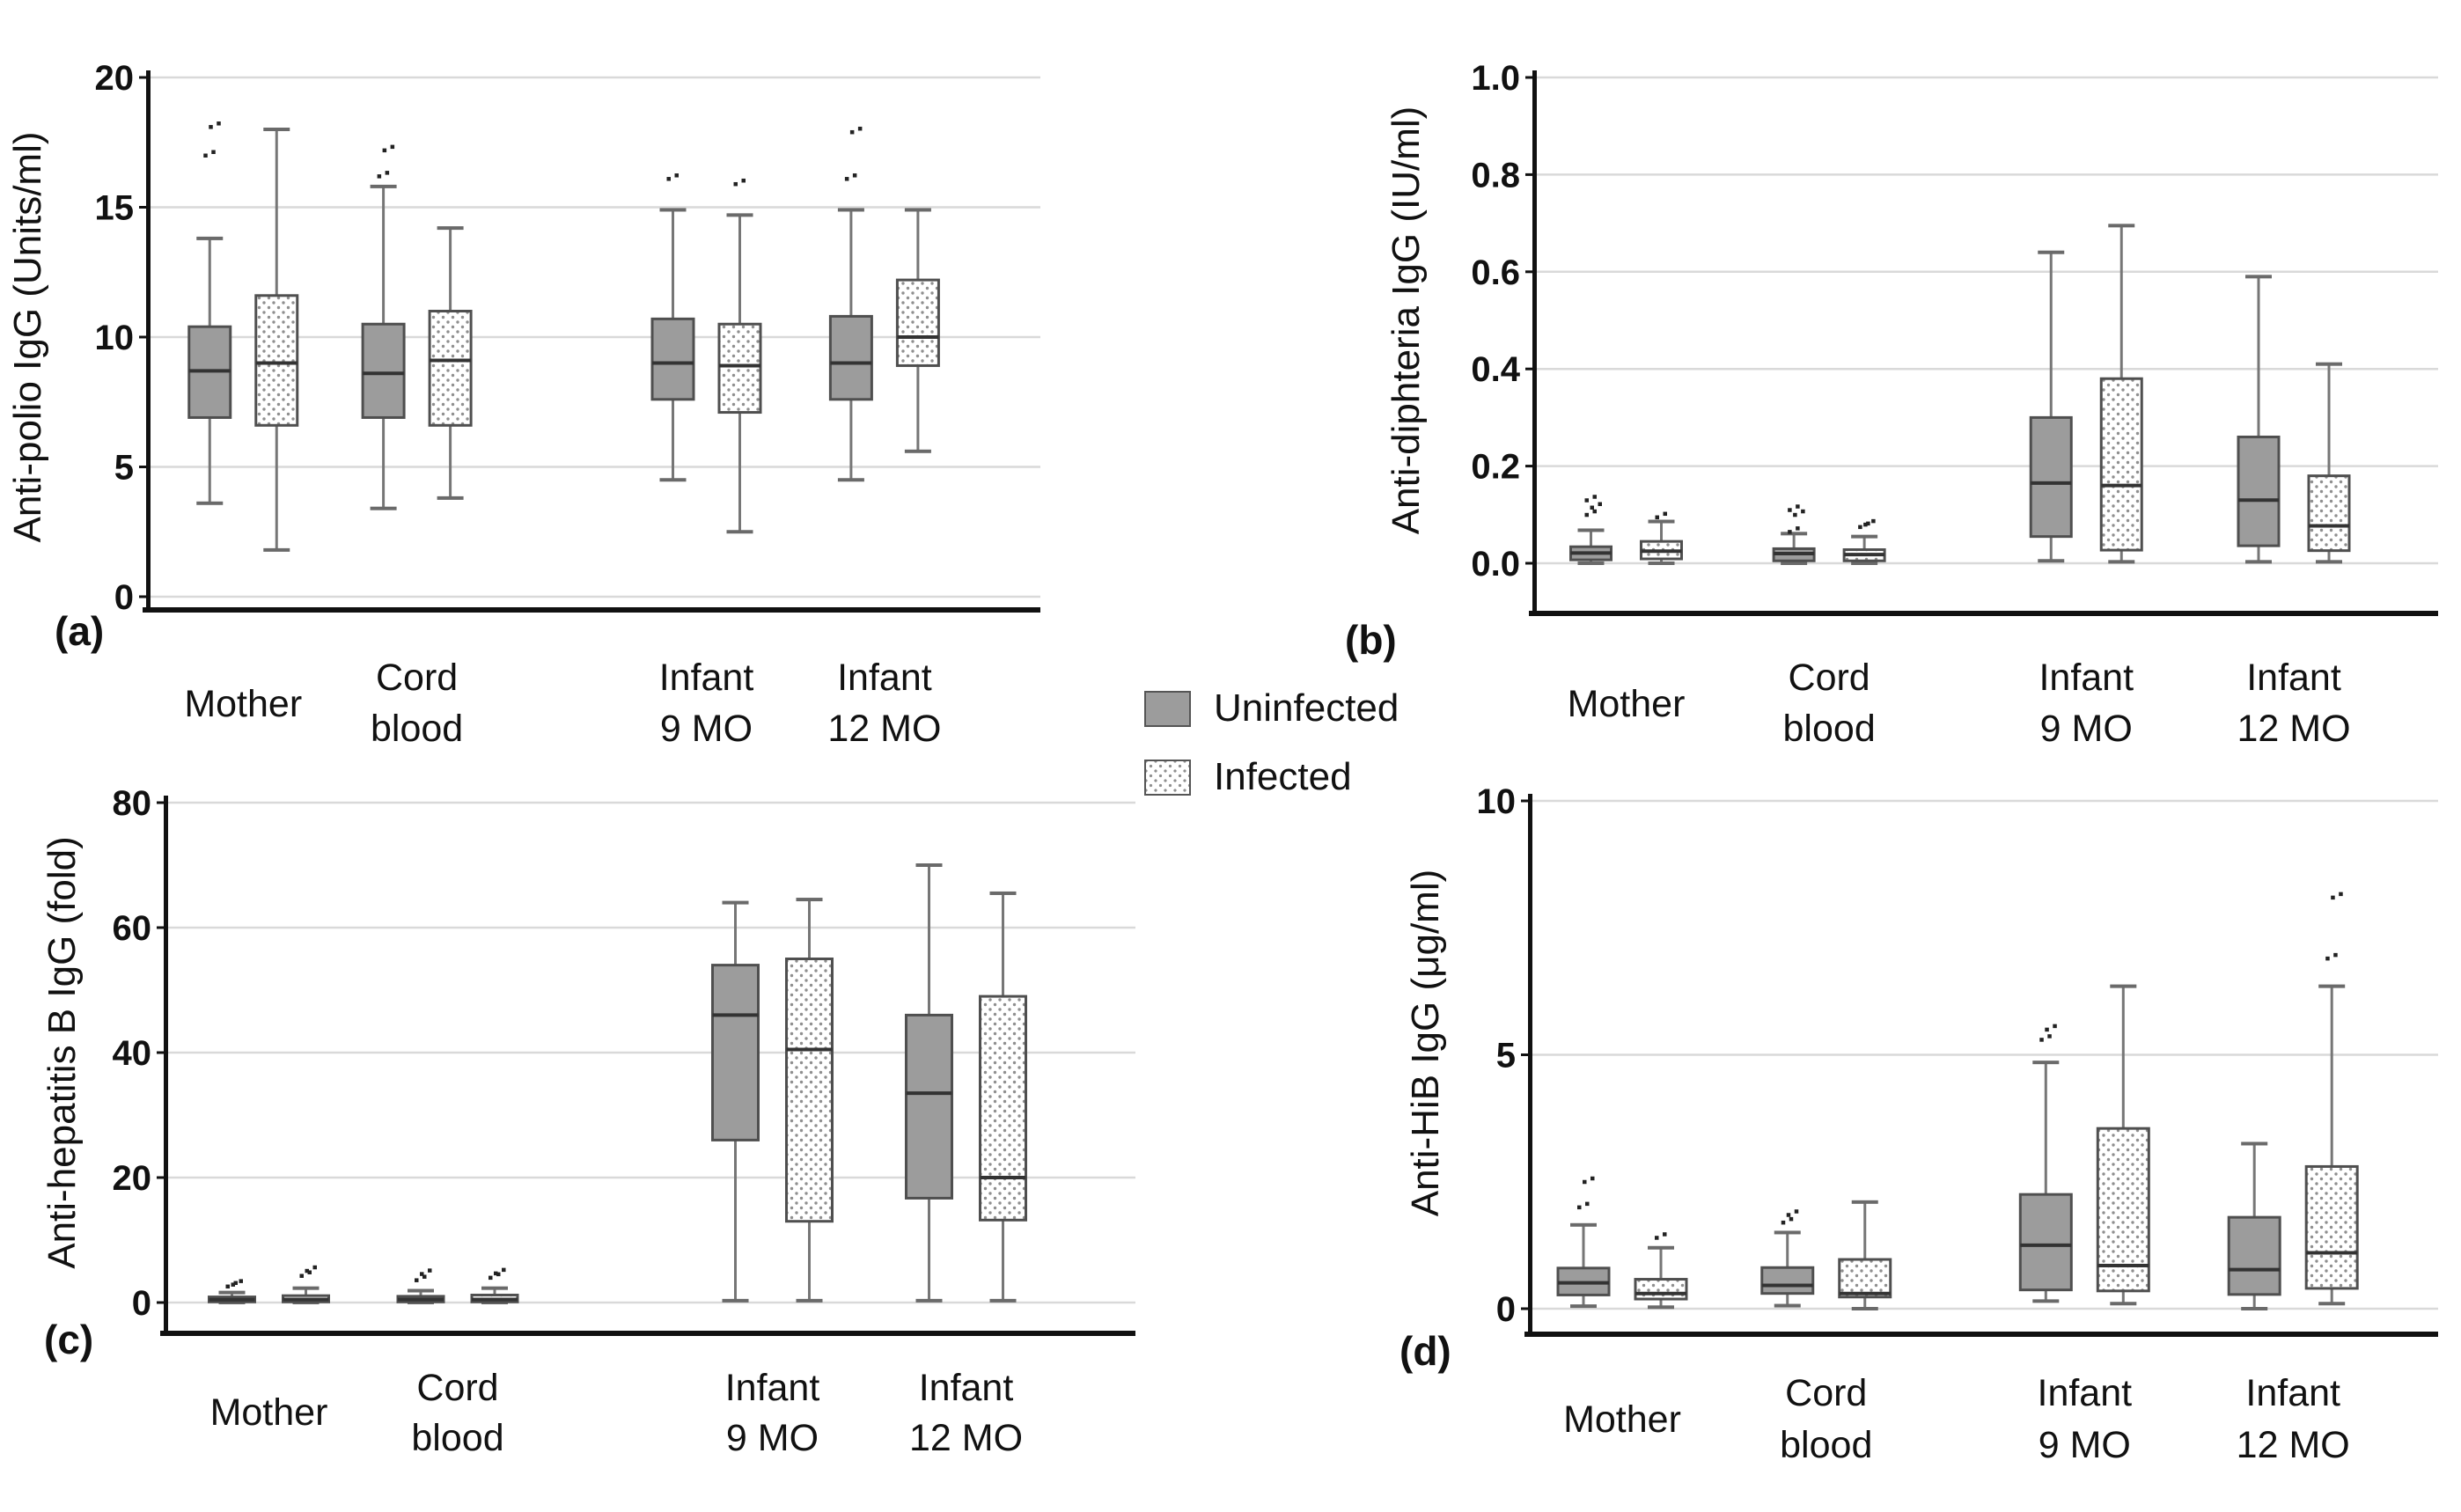 The height and width of the screenshot is (1512, 2461). I want to click on svg-text: Anti-diphteria IgG (IU/ml), so click(1406, 321).